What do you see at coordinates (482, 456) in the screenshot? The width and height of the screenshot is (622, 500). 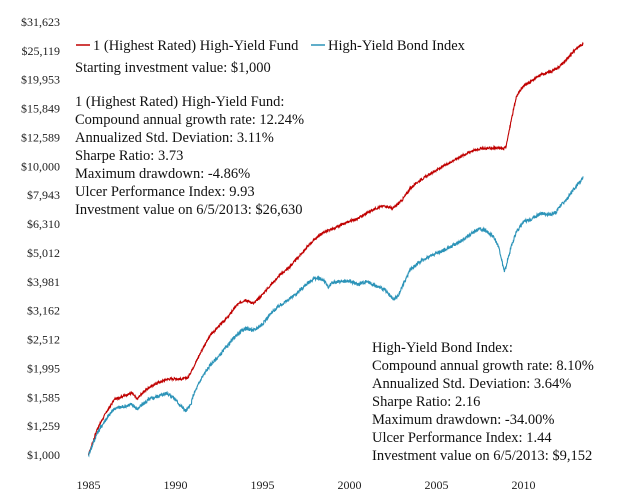 I see `index-final-value: Investment value on 6/5/2013: $9,152` at bounding box center [482, 456].